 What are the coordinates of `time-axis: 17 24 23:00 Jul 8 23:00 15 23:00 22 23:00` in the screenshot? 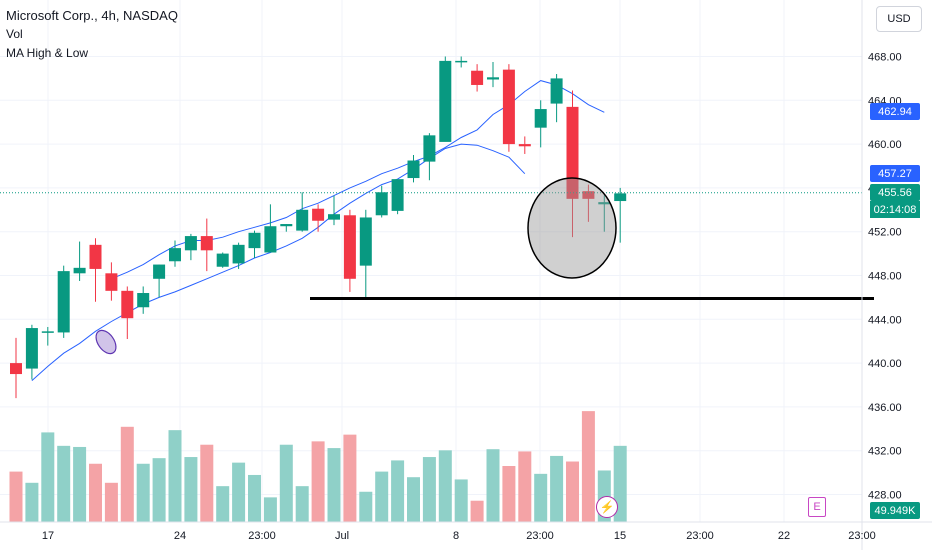 It's located at (466, 531).